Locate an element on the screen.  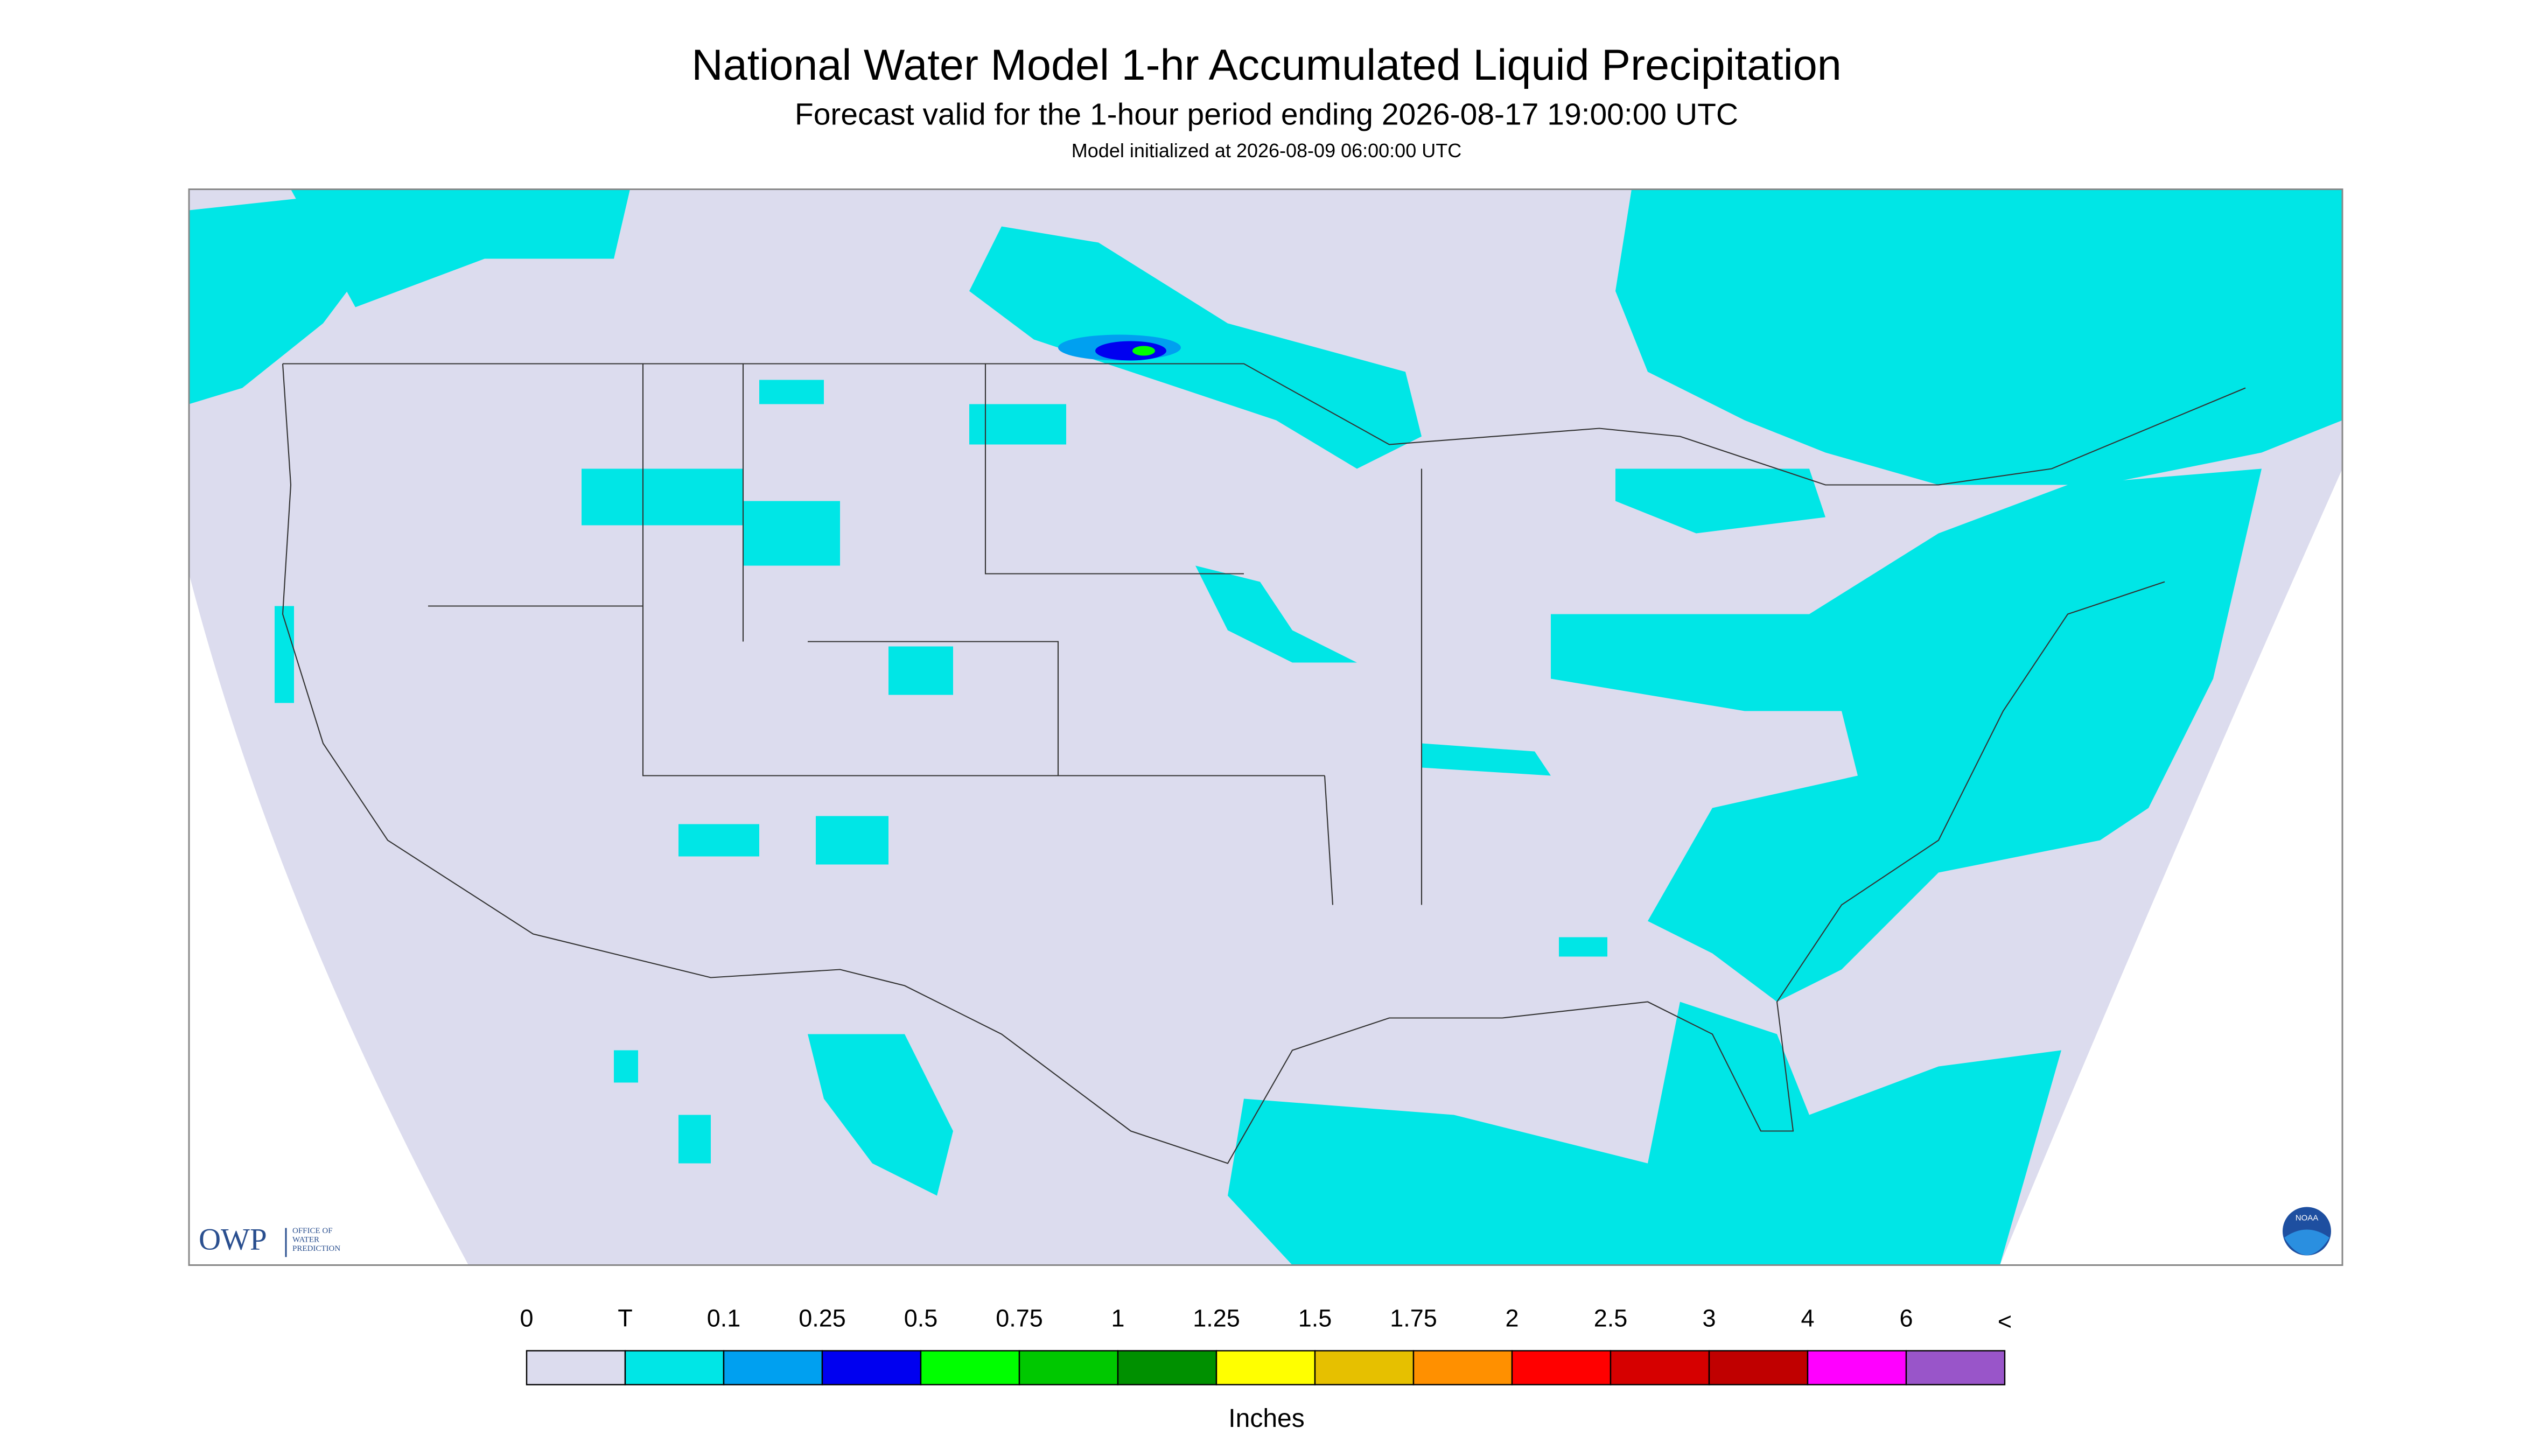
logo-line: OFFICE OF is located at coordinates (313, 1231).